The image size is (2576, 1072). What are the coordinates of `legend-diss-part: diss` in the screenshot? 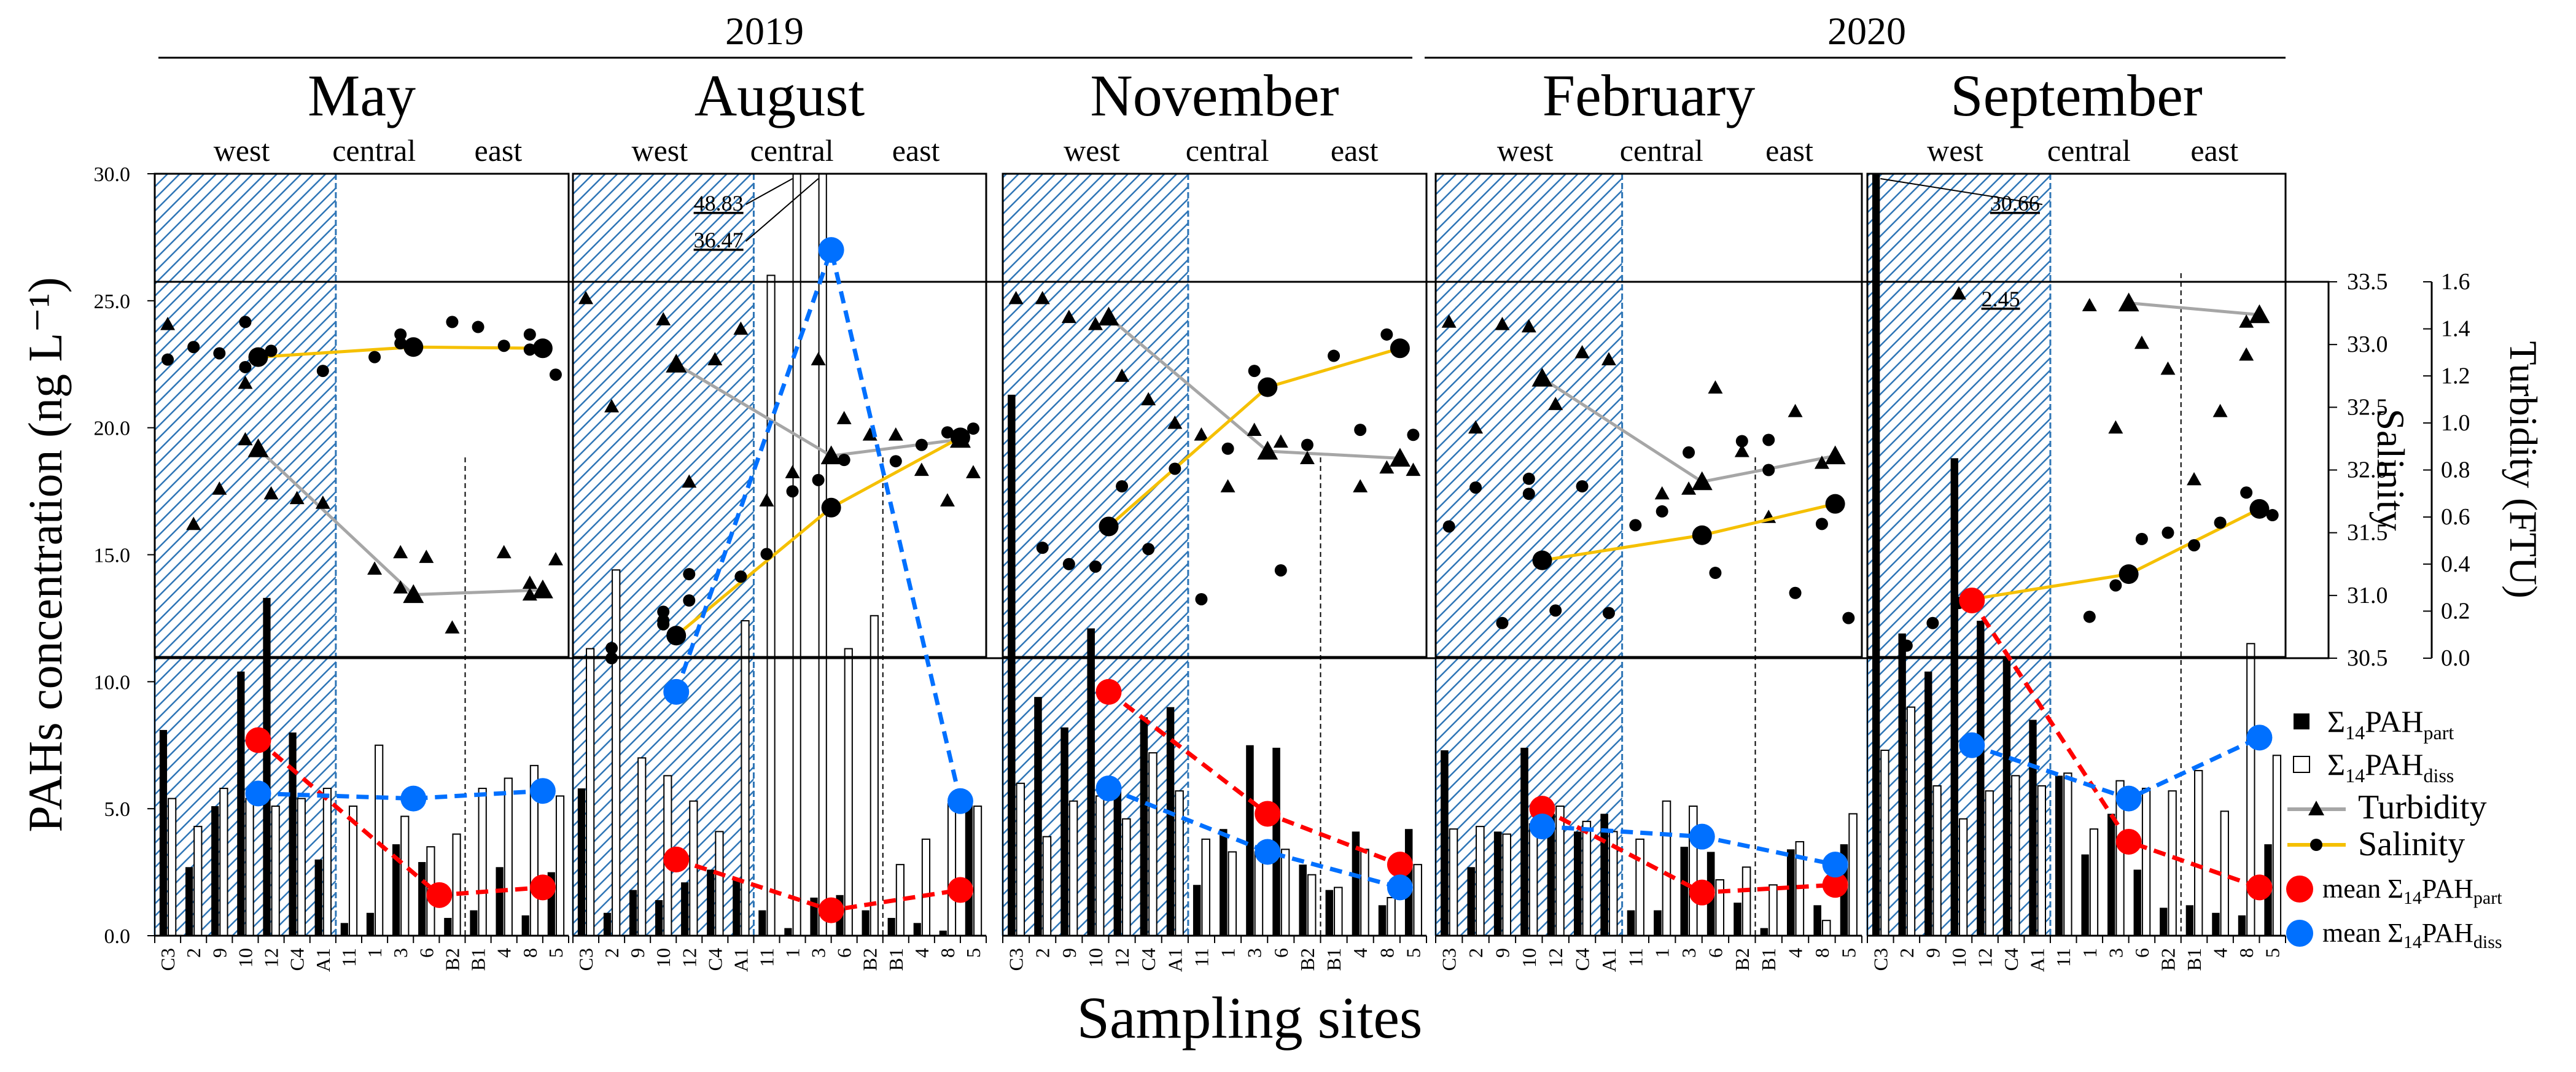 It's located at (2439, 776).